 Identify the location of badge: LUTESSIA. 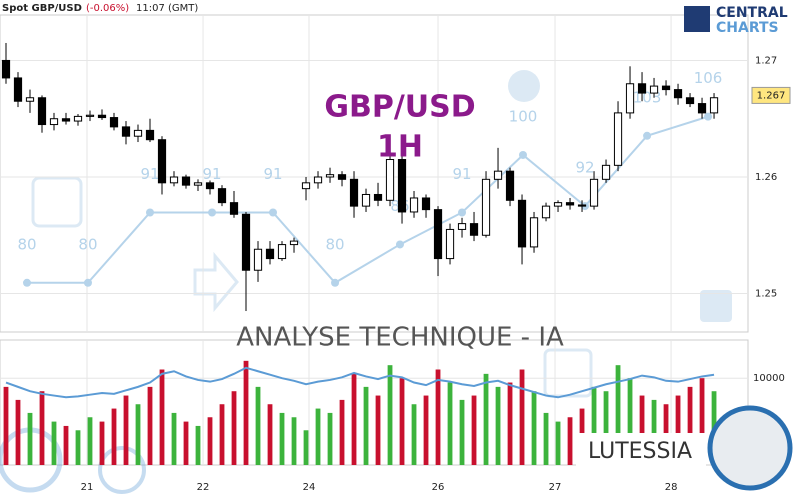
(640, 451).